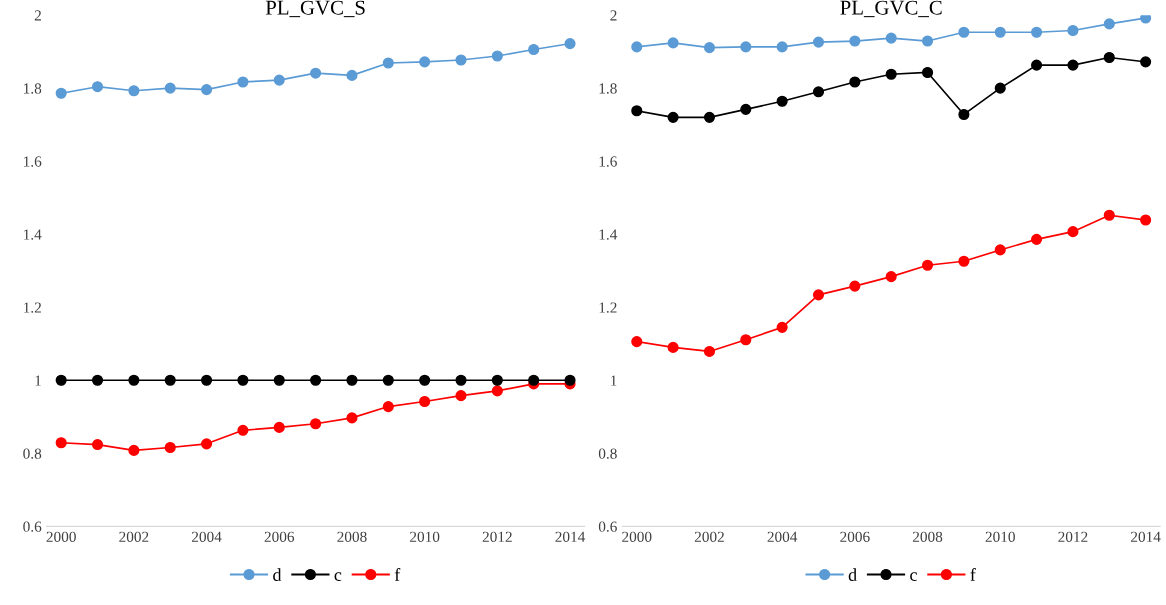  Describe the element at coordinates (315, 9) in the screenshot. I see `chart-title: PL_GVC_S` at that location.